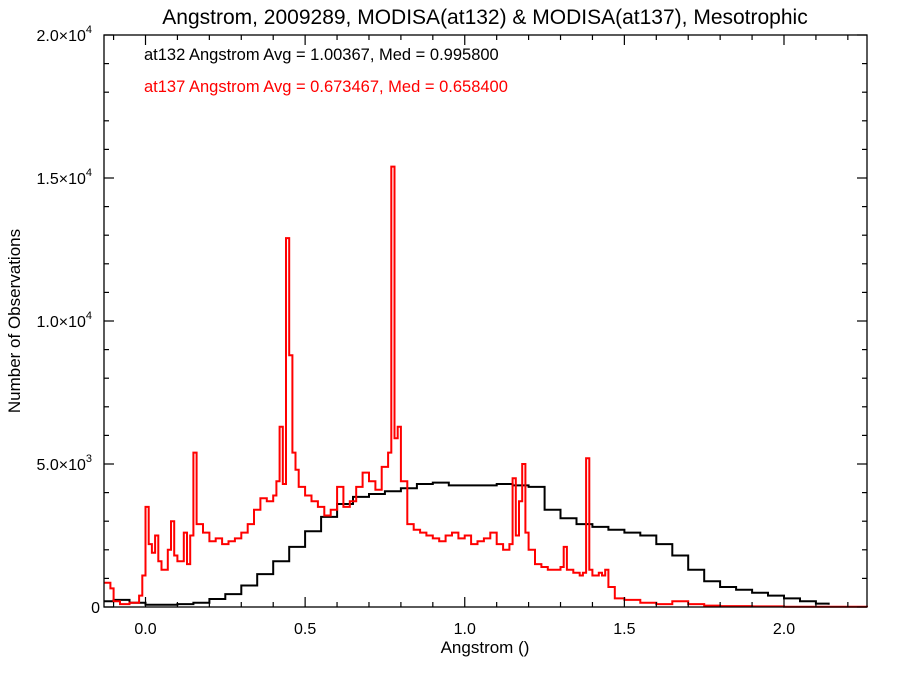 This screenshot has height=675, width=900. Describe the element at coordinates (64, 34) in the screenshot. I see `y-tick-label: 2.0×10⁴` at that location.